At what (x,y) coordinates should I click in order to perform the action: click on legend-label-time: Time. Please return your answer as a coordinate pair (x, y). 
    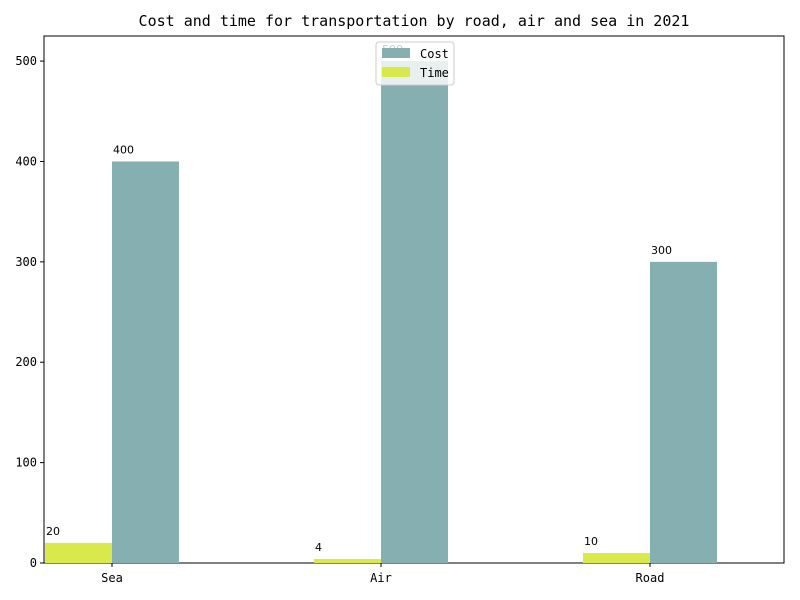
    Looking at the image, I should click on (434, 73).